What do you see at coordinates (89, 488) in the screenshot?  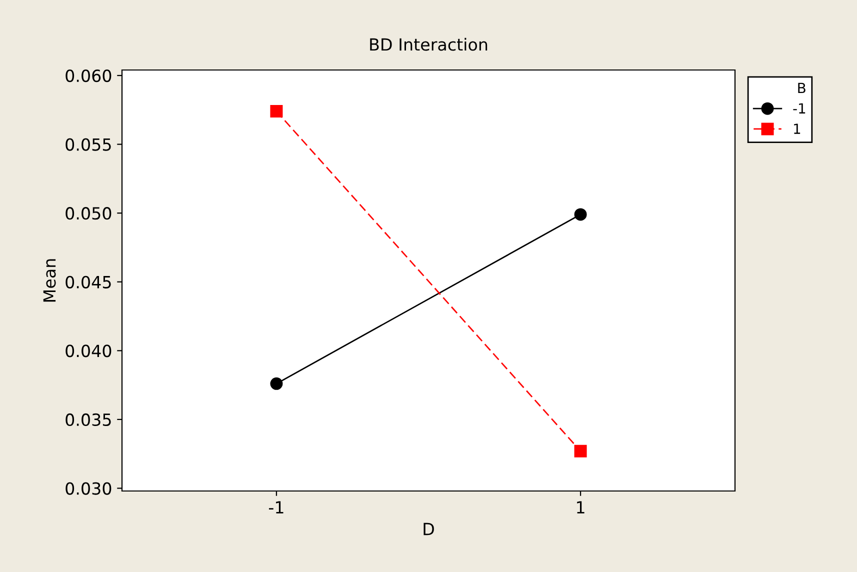 I see `y-tick-label: 0.030` at bounding box center [89, 488].